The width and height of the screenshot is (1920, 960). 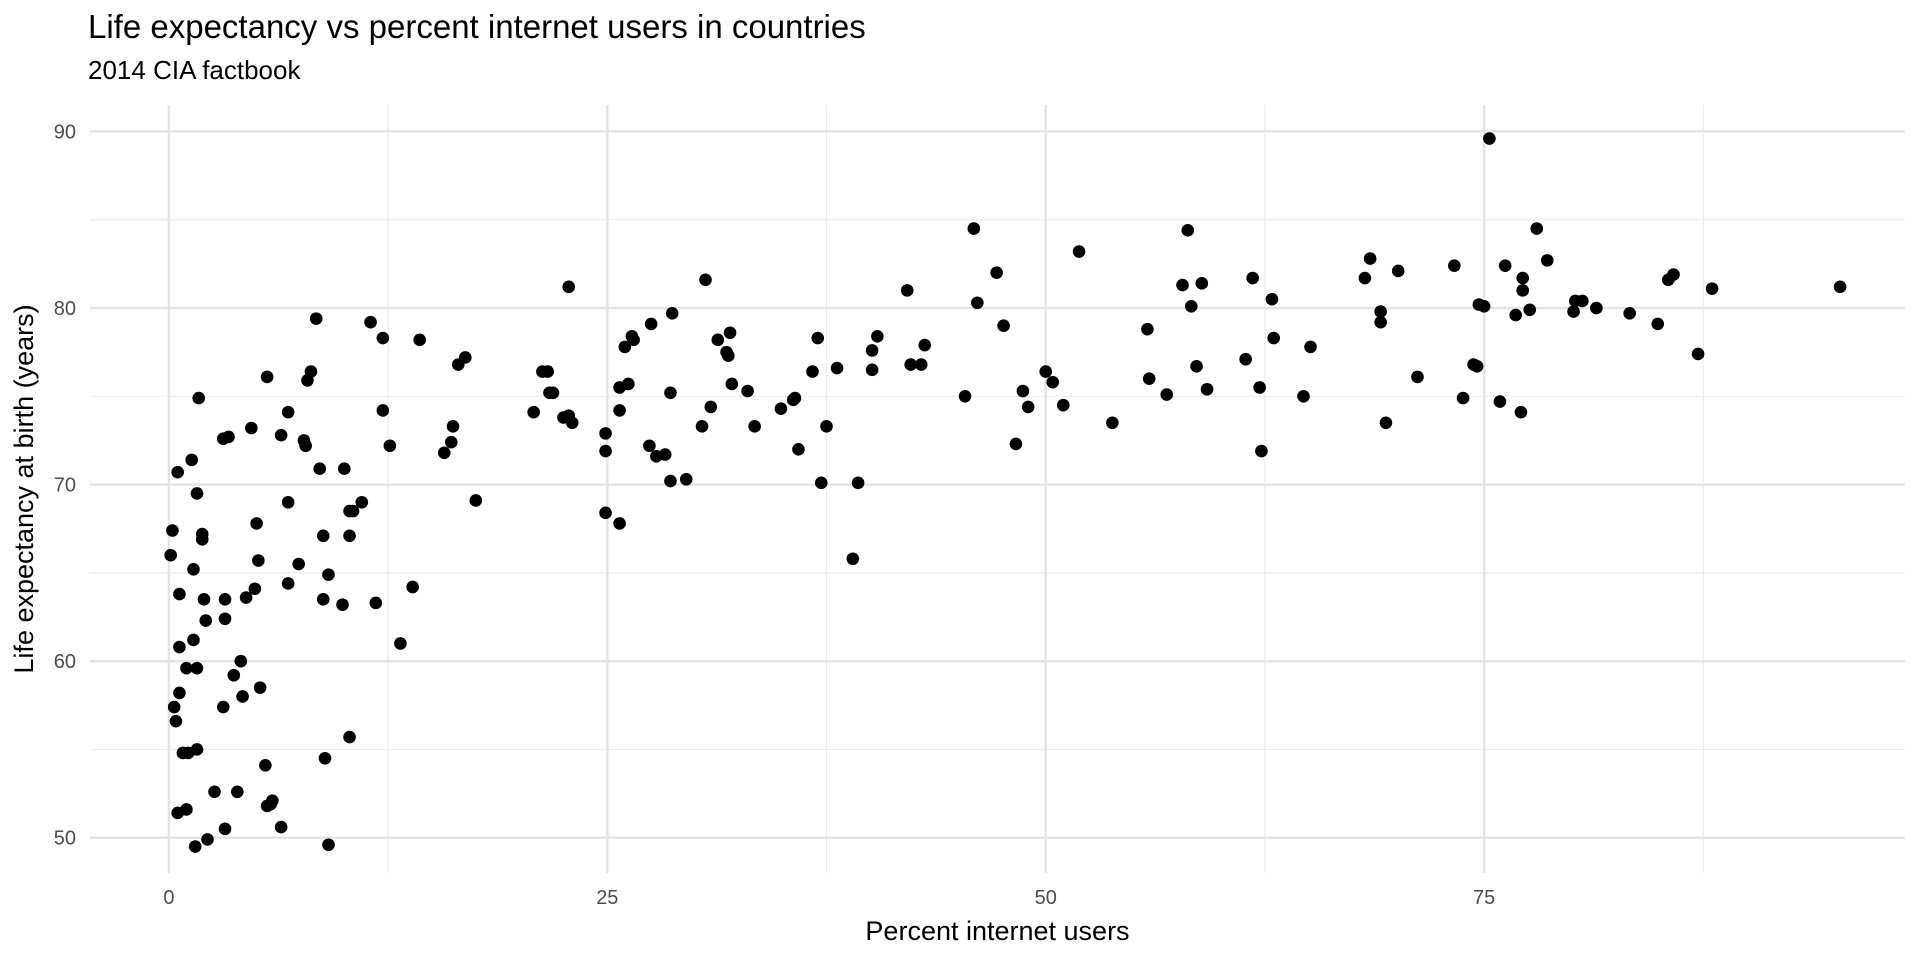 What do you see at coordinates (194, 70) in the screenshot?
I see `chart-subtitle: 2014 CIA factbook` at bounding box center [194, 70].